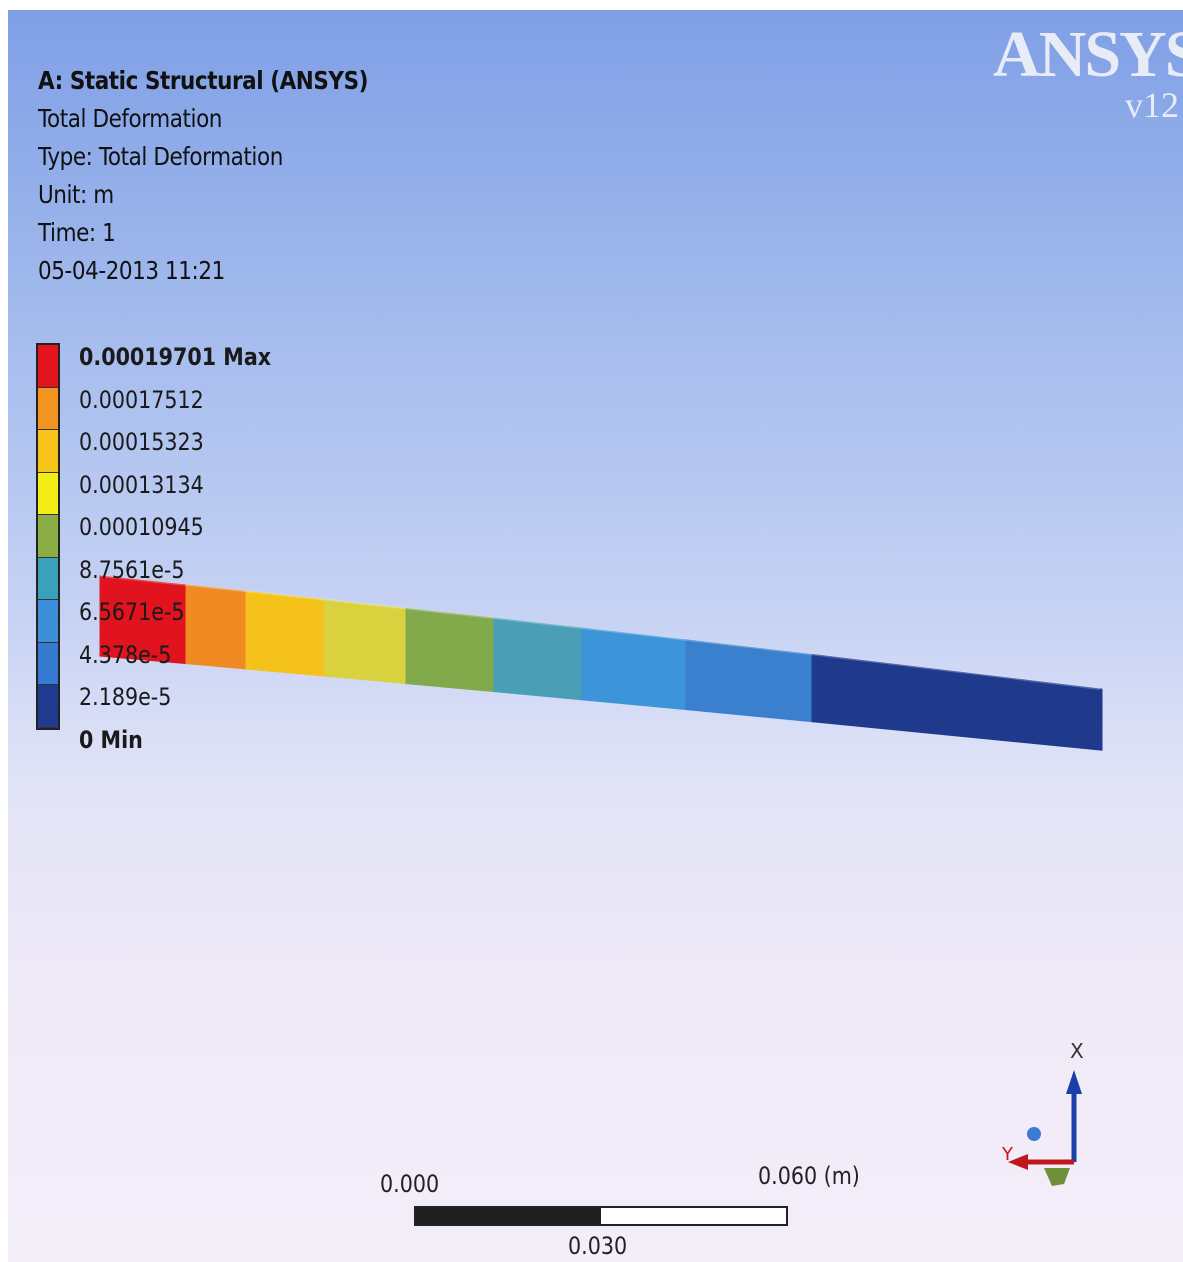  Describe the element at coordinates (1018, 1162) in the screenshot. I see `triad-y-arrow` at that location.